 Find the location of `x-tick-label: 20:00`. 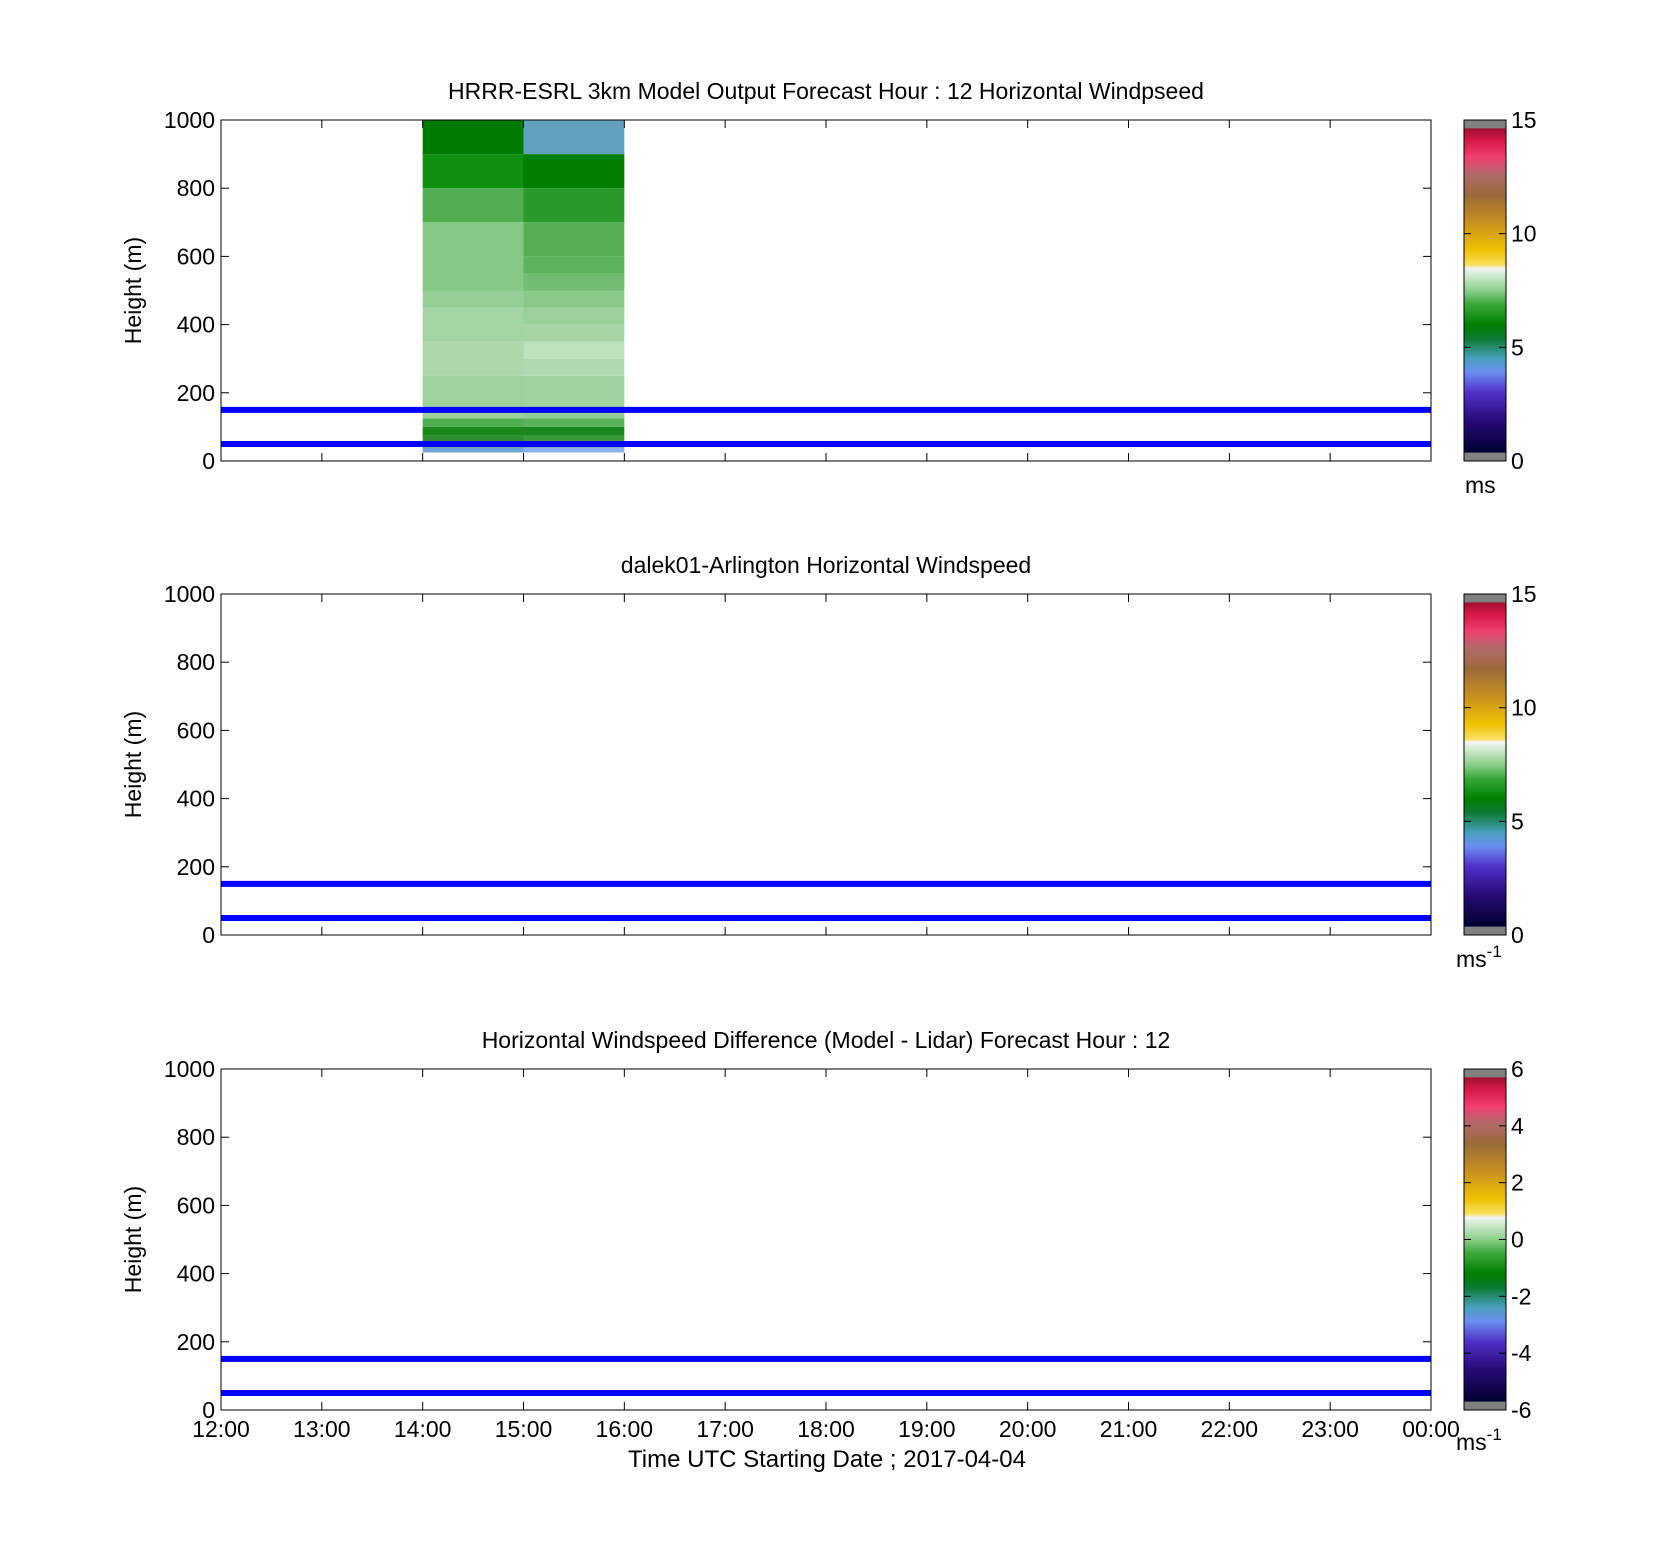

x-tick-label: 20:00 is located at coordinates (1028, 1429).